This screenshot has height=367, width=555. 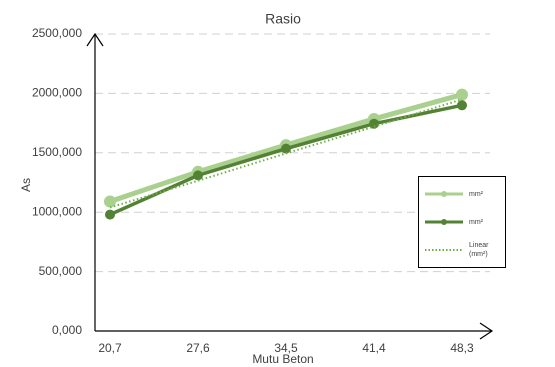 I want to click on x-tick-label: 41,4, so click(x=374, y=348).